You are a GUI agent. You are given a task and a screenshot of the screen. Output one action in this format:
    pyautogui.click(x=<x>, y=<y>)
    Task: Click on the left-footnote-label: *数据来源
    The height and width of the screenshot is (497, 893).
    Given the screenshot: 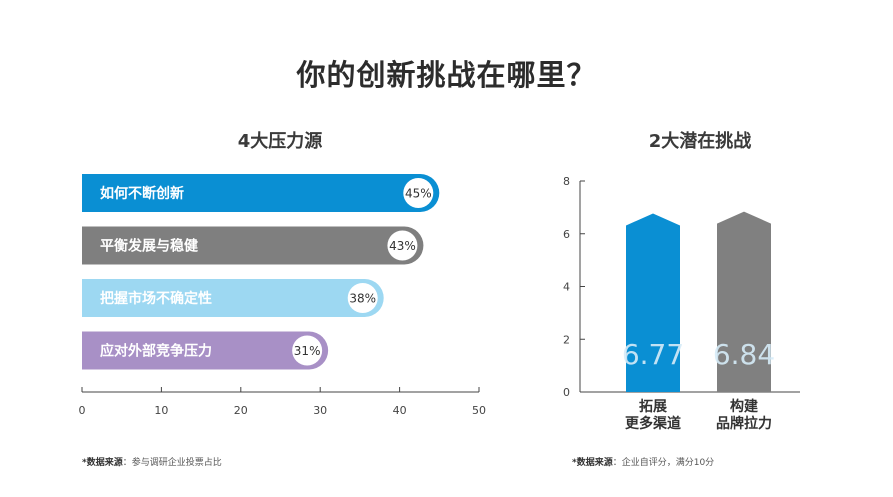 What is the action you would take?
    pyautogui.click(x=102, y=463)
    